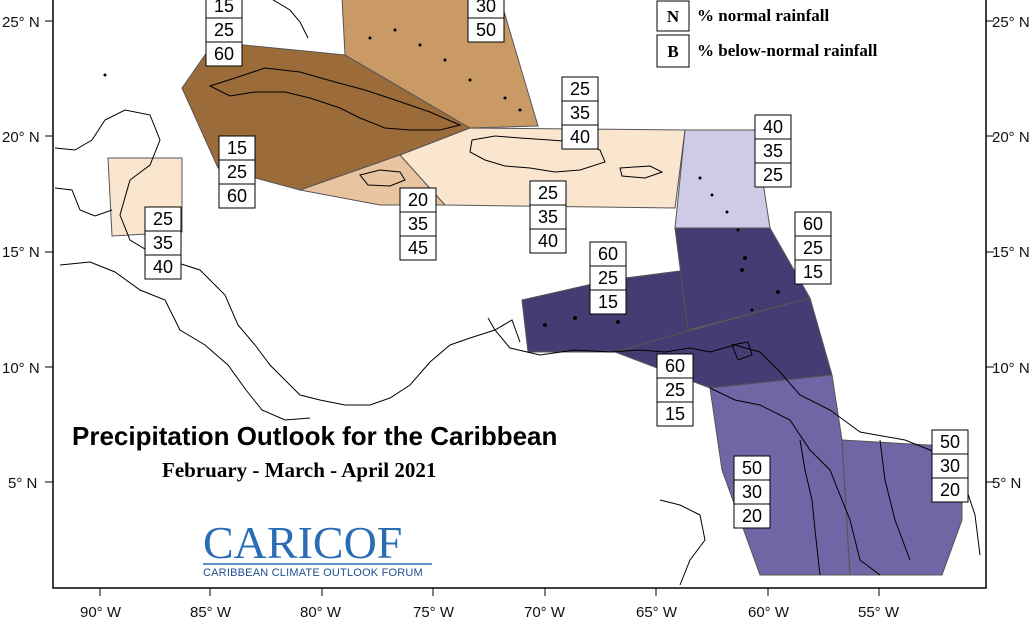 This screenshot has width=1036, height=630. I want to click on florida-coast, so click(290, 19).